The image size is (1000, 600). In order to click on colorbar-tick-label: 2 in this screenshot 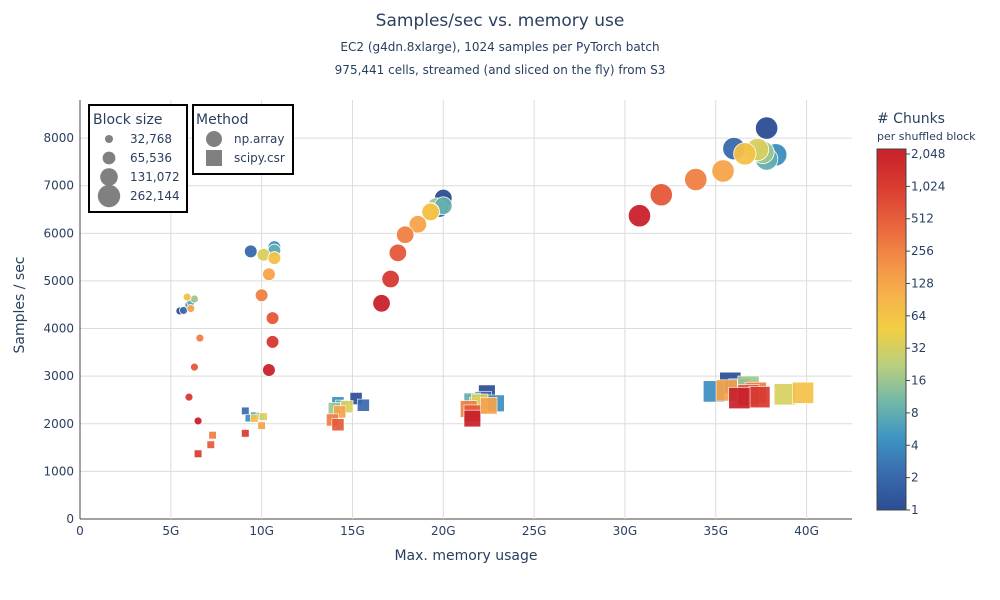, I will do `click(915, 478)`.